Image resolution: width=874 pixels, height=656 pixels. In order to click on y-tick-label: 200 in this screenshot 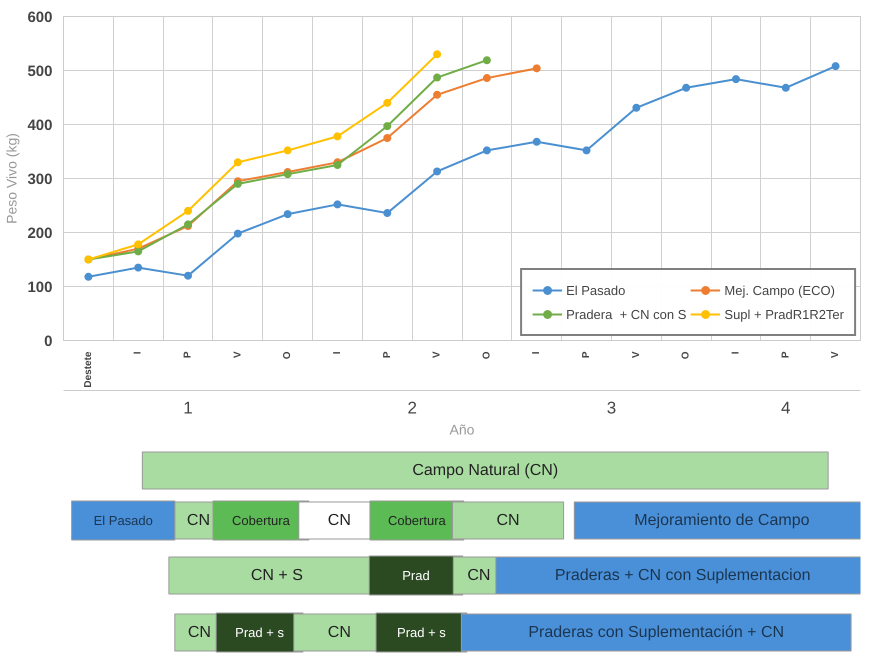, I will do `click(40, 233)`.